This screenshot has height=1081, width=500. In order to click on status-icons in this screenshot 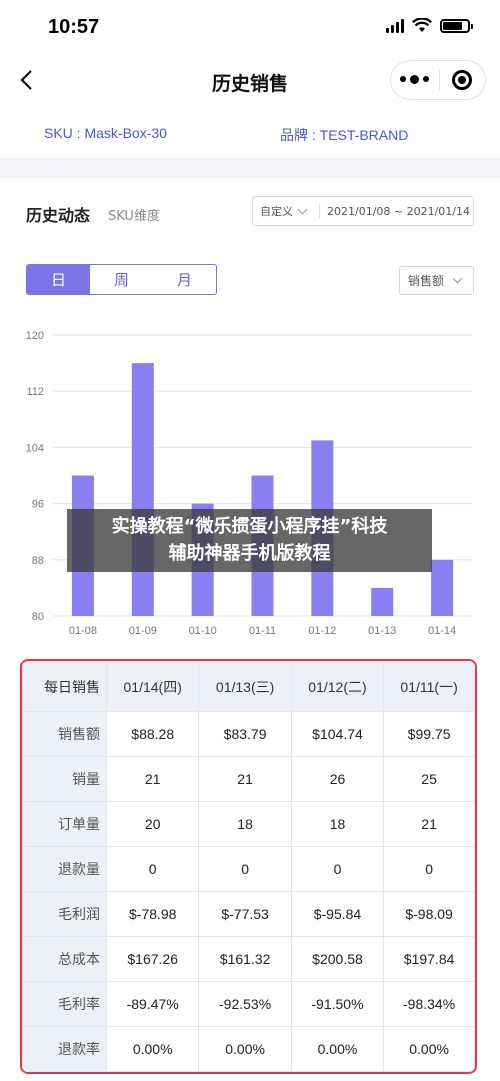, I will do `click(428, 25)`.